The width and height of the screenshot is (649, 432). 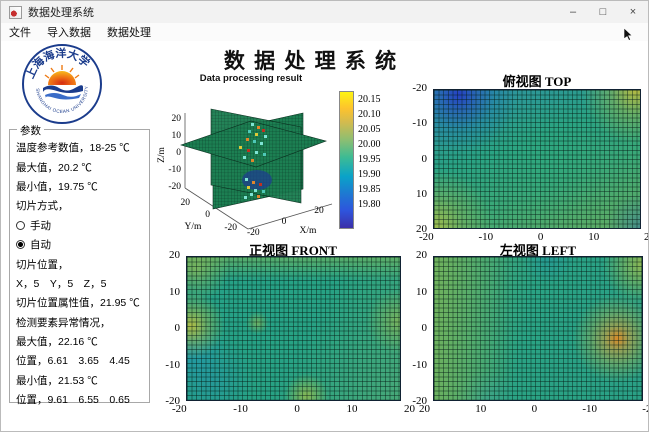 What do you see at coordinates (20, 33) in the screenshot?
I see `menu-file: 文件` at bounding box center [20, 33].